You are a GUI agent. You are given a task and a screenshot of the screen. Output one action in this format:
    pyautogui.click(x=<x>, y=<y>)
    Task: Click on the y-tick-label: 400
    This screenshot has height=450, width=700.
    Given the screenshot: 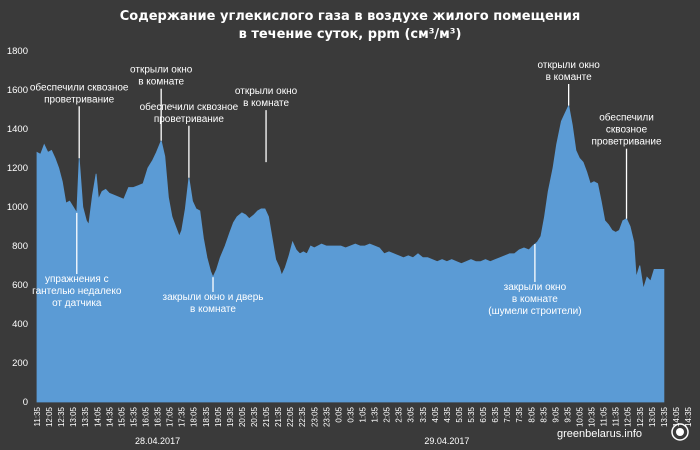 What is the action you would take?
    pyautogui.click(x=20, y=324)
    